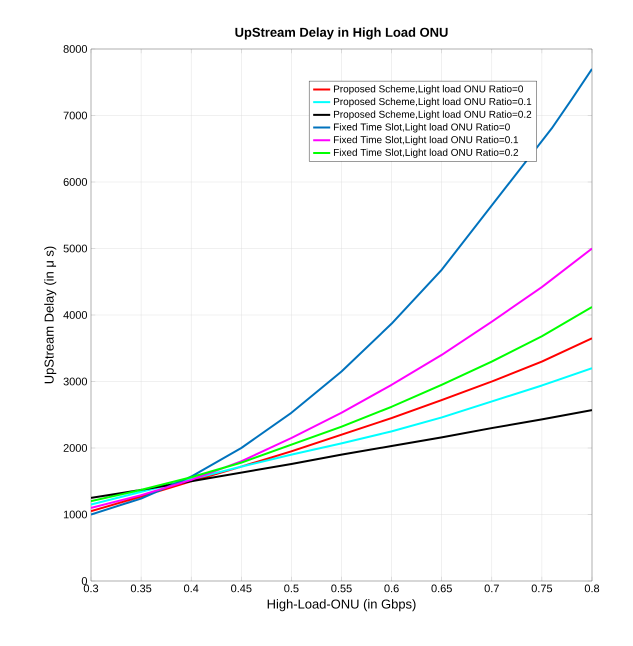 The image size is (633, 646). Describe the element at coordinates (76, 182) in the screenshot. I see `y-tick-label: 6000` at that location.